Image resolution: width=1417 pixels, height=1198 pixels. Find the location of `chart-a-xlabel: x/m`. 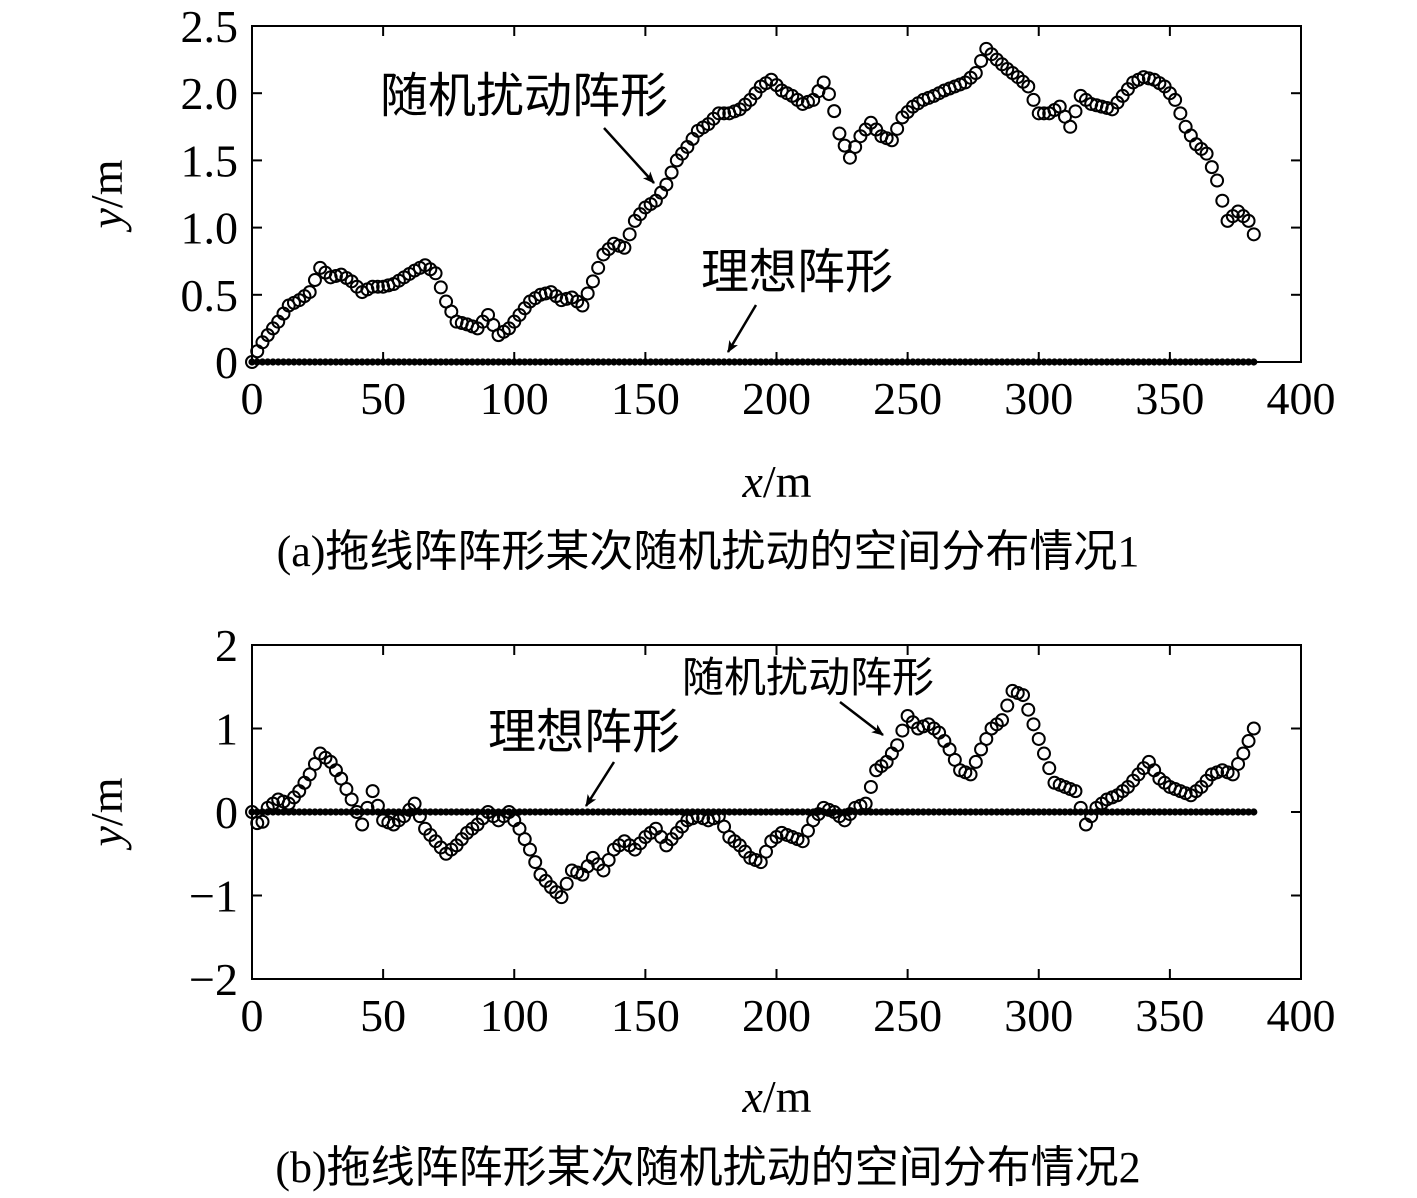

chart-a-xlabel: x/m is located at coordinates (777, 481).